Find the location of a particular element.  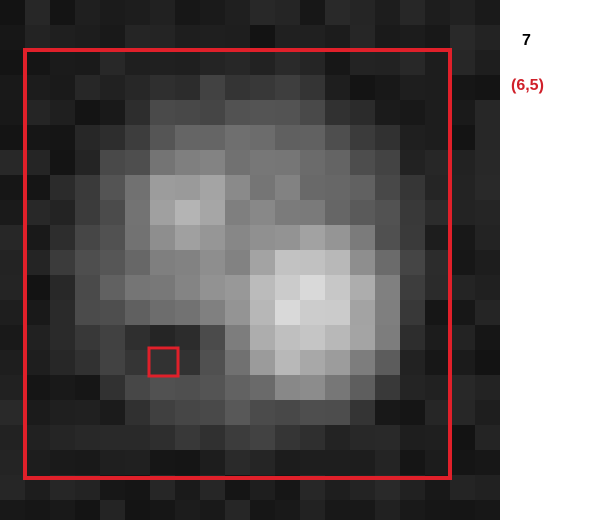

digit-label: 7 is located at coordinates (526, 40).